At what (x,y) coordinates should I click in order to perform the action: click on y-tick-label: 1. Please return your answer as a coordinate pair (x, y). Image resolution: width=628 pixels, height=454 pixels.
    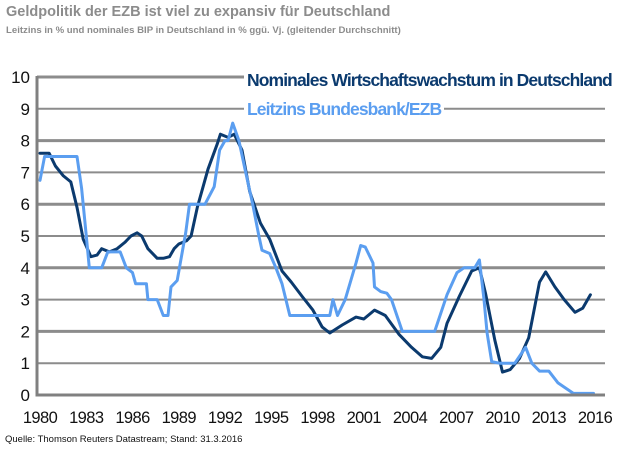
    Looking at the image, I should click on (25, 363).